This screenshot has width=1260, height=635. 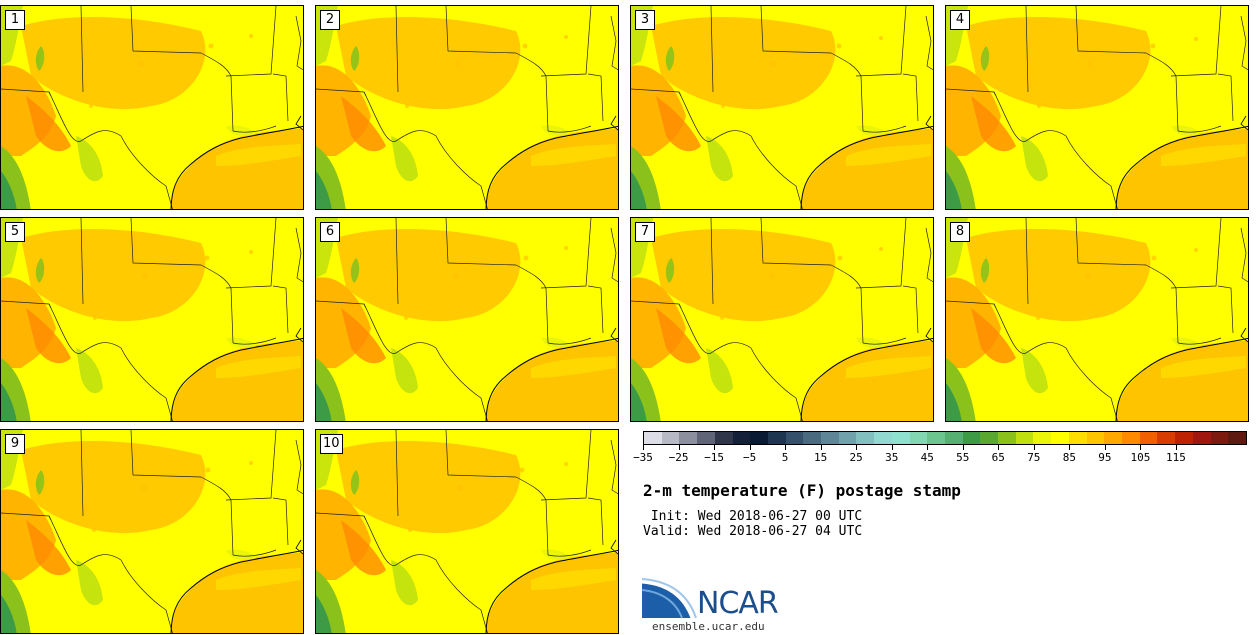 What do you see at coordinates (330, 232) in the screenshot?
I see `member-number: 6` at bounding box center [330, 232].